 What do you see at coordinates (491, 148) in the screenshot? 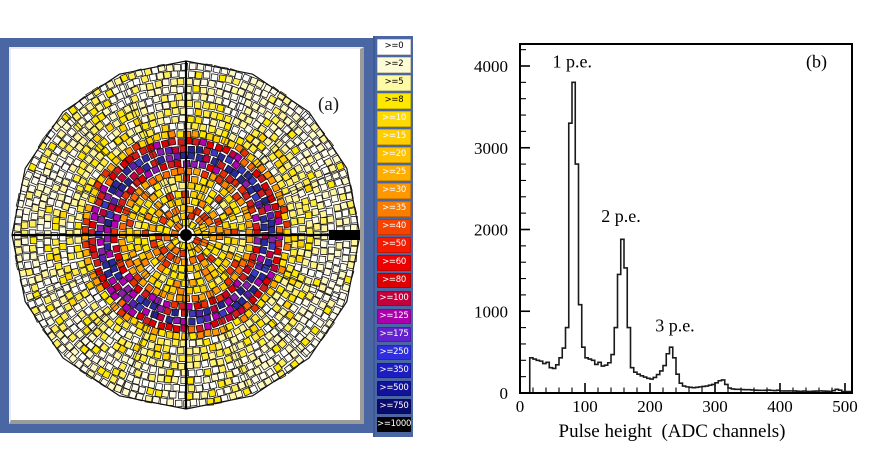
I see `y-tick-label: 3000` at bounding box center [491, 148].